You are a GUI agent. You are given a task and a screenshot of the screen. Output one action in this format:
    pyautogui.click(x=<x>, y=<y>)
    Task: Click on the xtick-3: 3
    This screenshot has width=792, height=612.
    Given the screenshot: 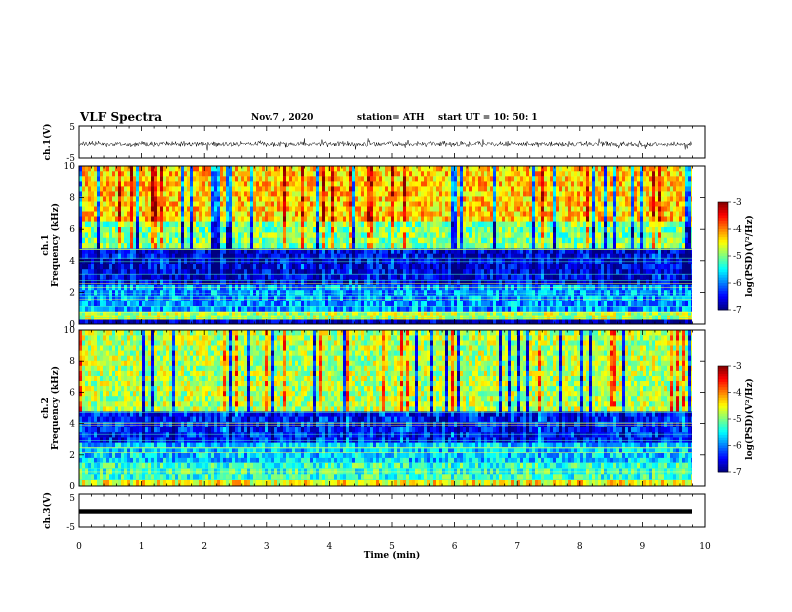 What is the action you would take?
    pyautogui.click(x=267, y=547)
    